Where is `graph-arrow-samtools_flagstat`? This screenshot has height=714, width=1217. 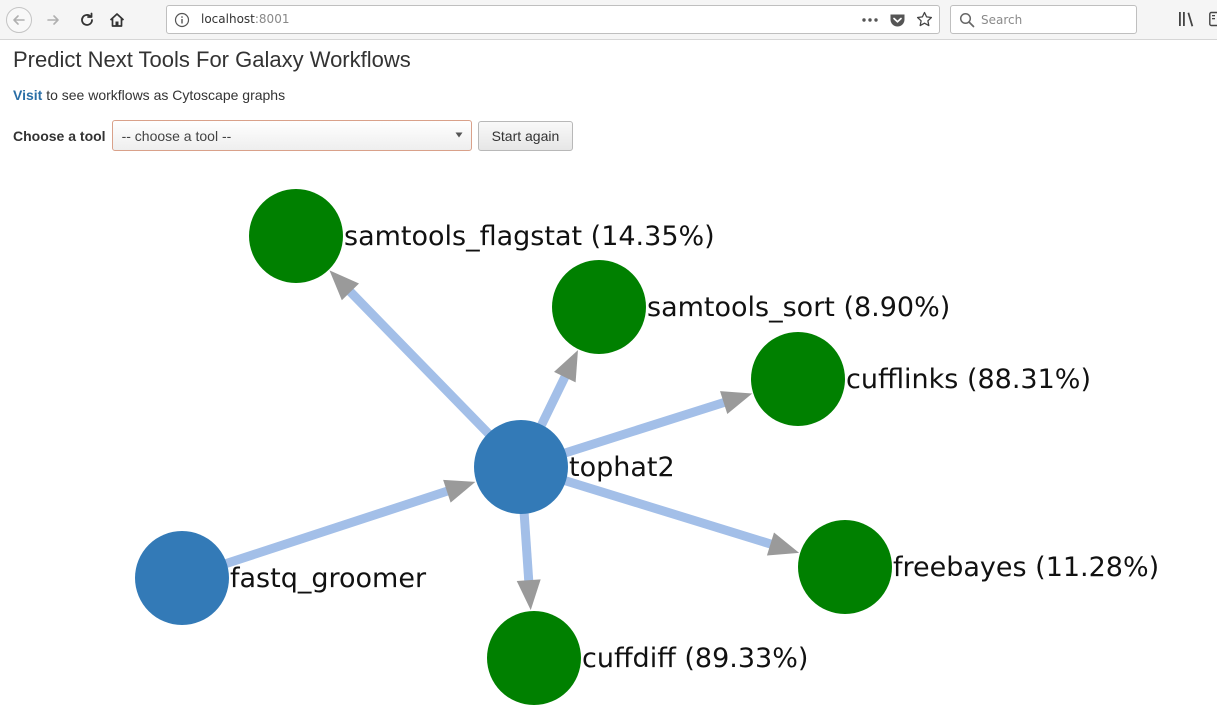 graph-arrow-samtools_flagstat is located at coordinates (344, 285).